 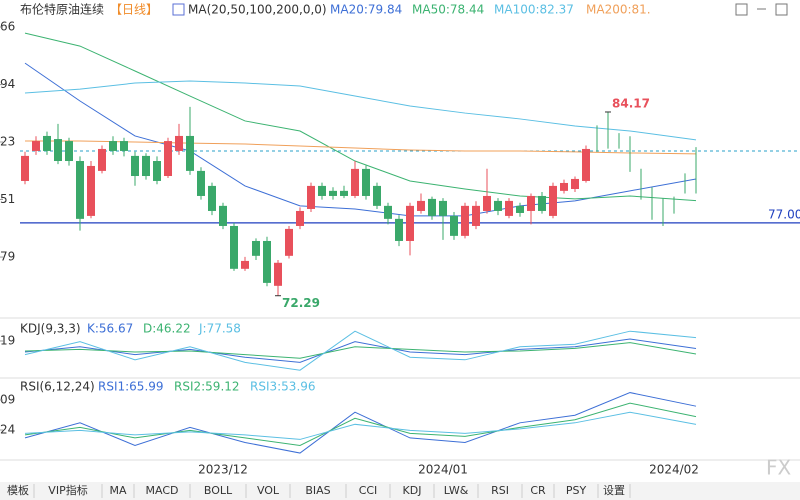 I want to click on tab: MACD, so click(x=162, y=490).